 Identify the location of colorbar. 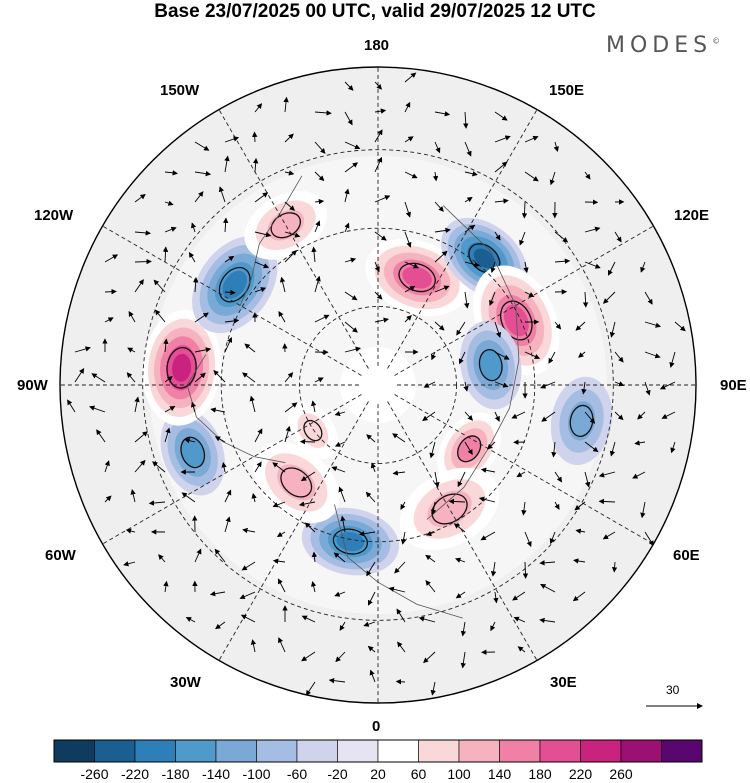
(378, 751).